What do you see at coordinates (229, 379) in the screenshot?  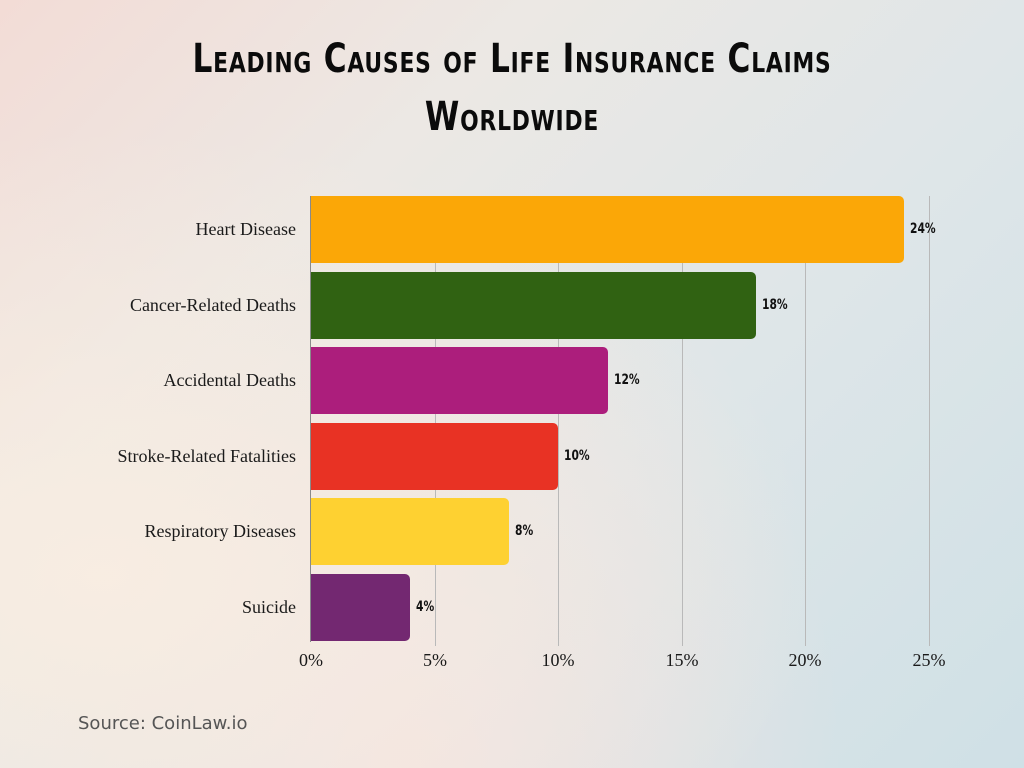 I see `category-label: Accidental Deaths` at bounding box center [229, 379].